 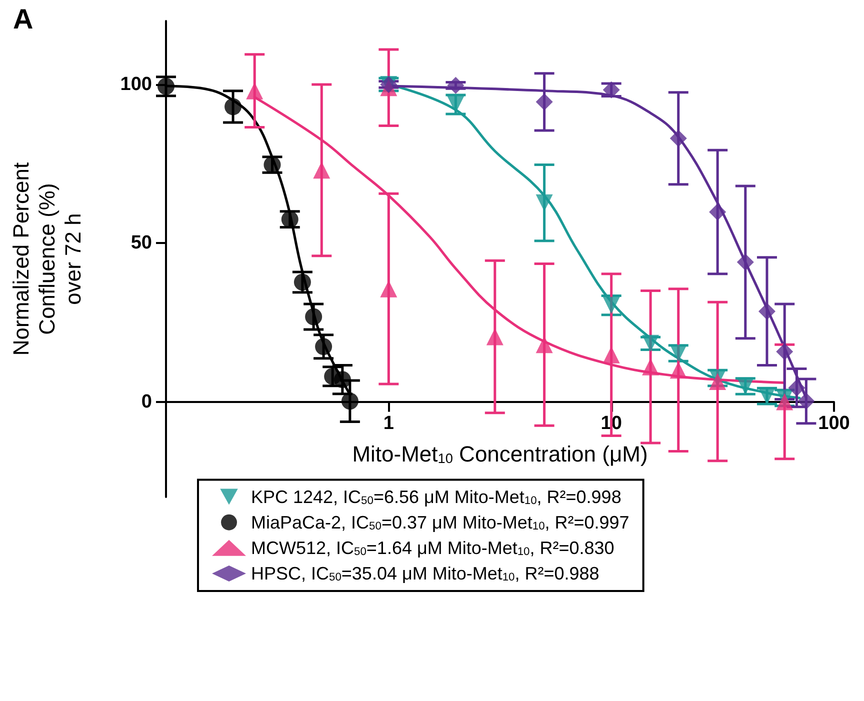 I want to click on y-tick-label: 100, so click(x=136, y=84).